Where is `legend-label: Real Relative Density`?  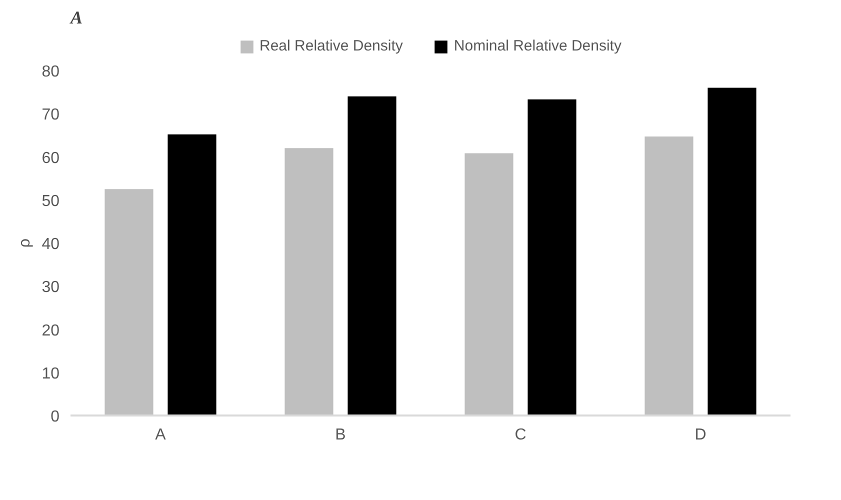 legend-label: Real Relative Density is located at coordinates (331, 46).